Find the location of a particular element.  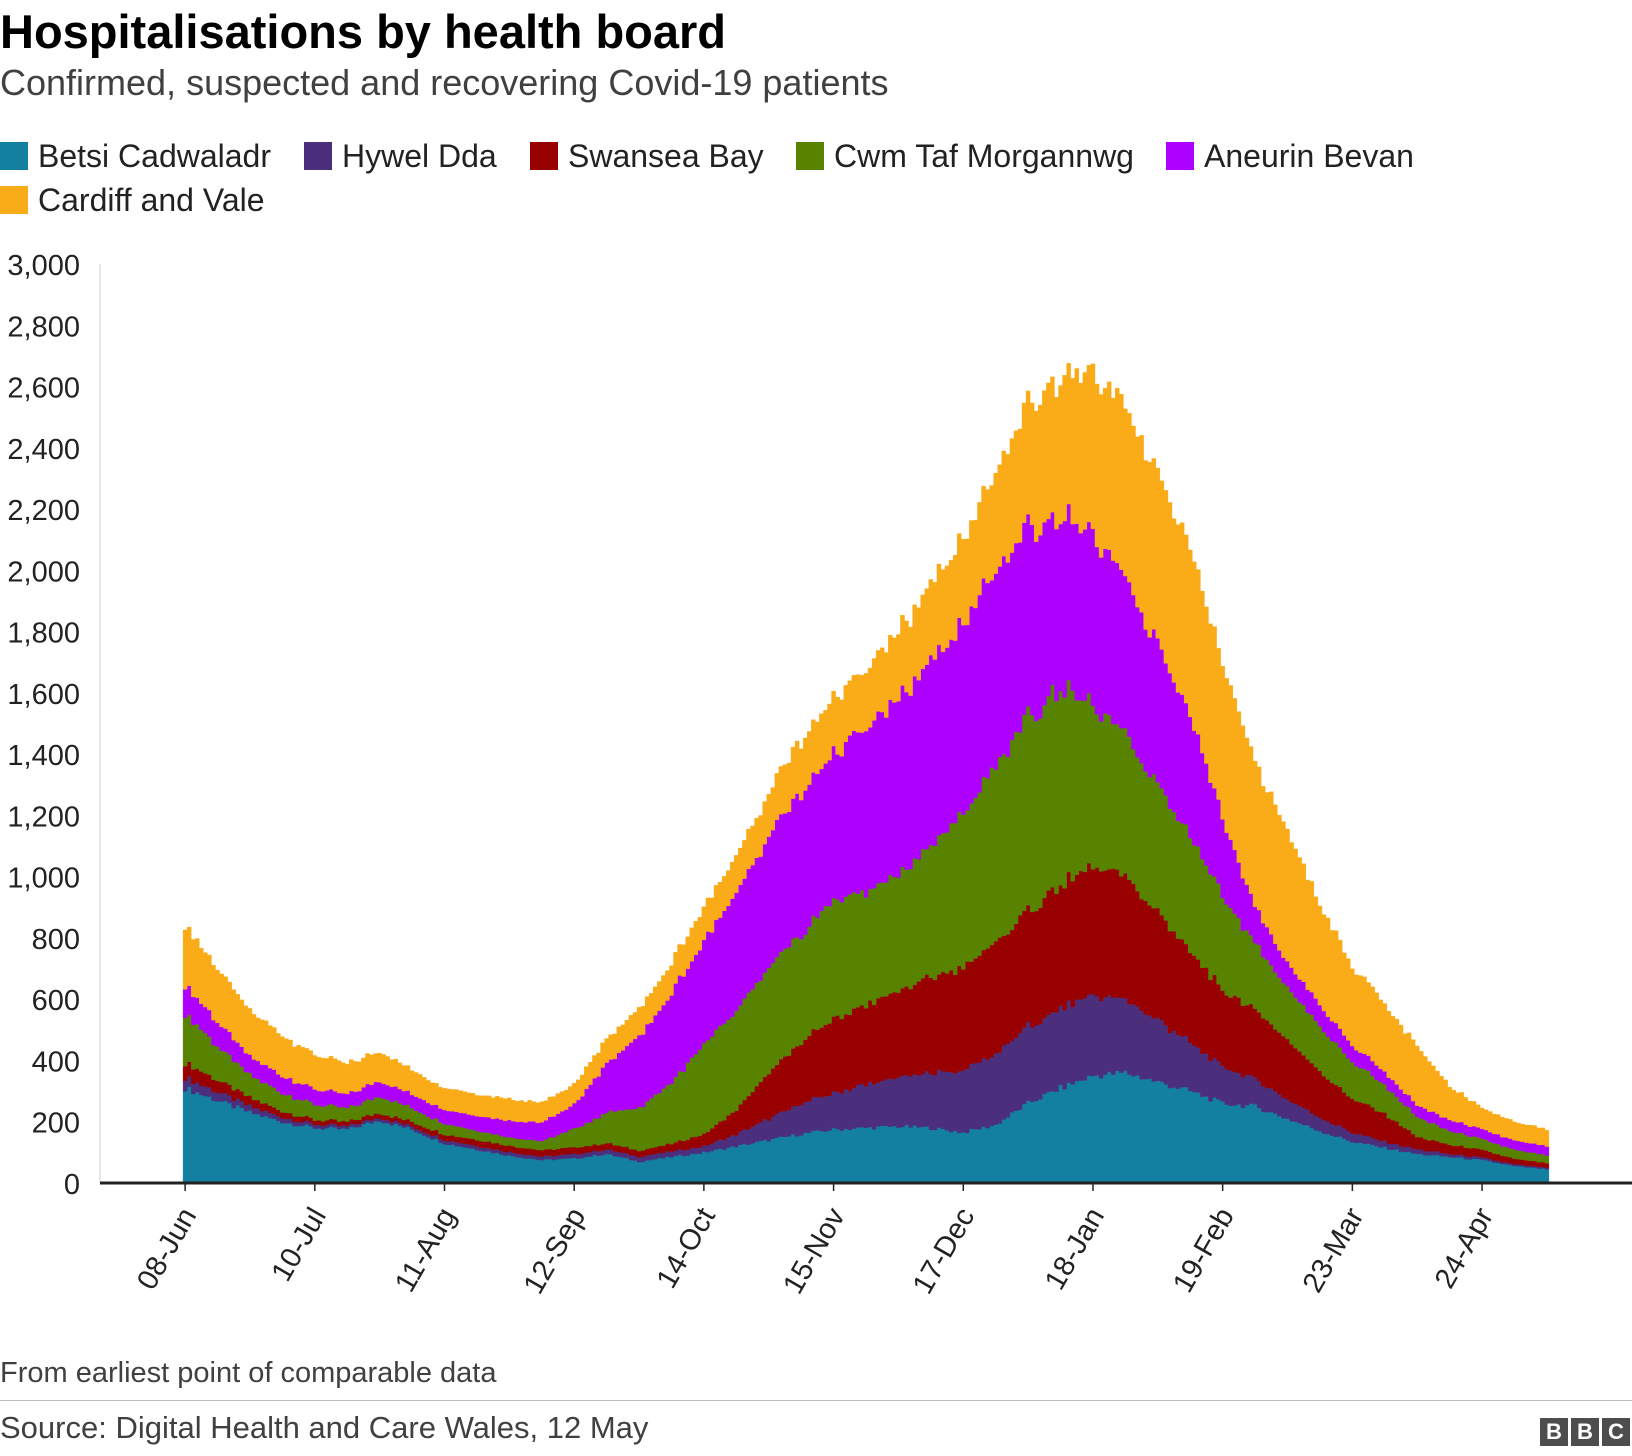

y-tick-label: 1,800 is located at coordinates (43, 634).